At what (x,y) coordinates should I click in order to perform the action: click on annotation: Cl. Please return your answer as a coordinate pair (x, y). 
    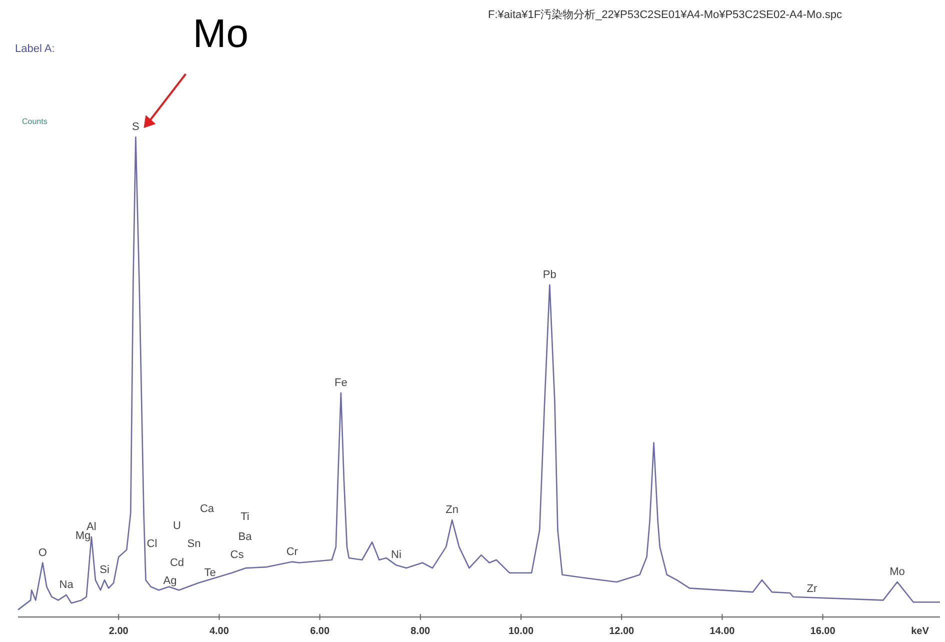
    Looking at the image, I should click on (152, 544).